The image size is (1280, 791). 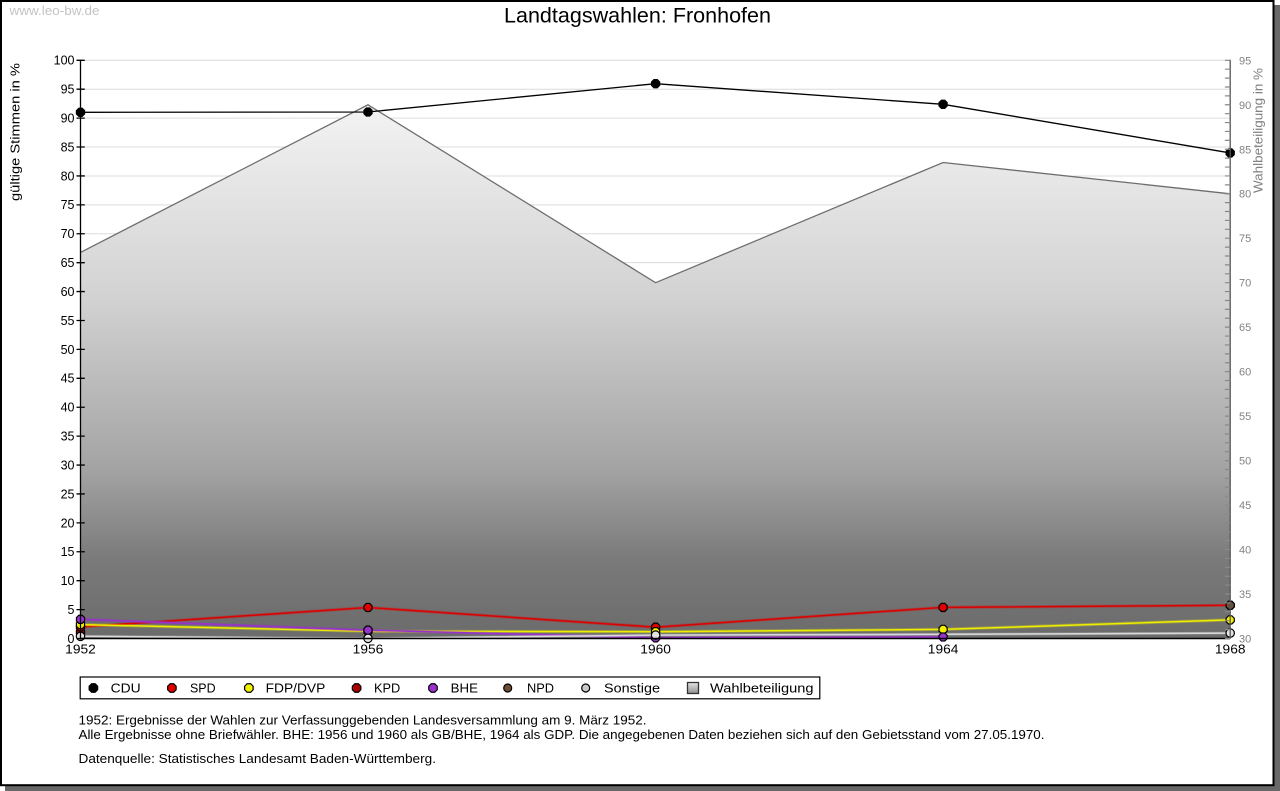 What do you see at coordinates (71, 610) in the screenshot?
I see `svg-text: 5` at bounding box center [71, 610].